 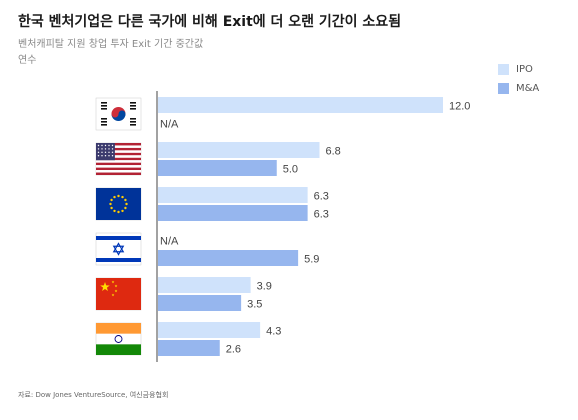 What do you see at coordinates (27, 60) in the screenshot?
I see `unit-label: 연수` at bounding box center [27, 60].